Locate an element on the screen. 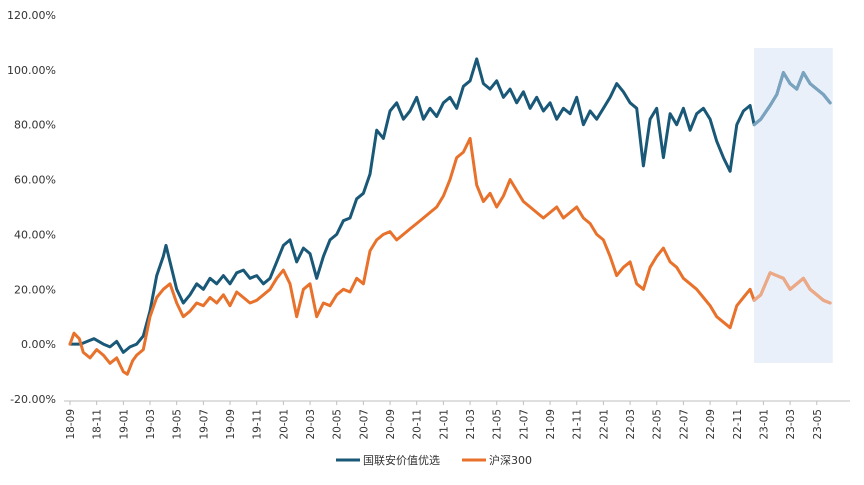 This screenshot has height=485, width=864. x-tick-label: 23-01 is located at coordinates (764, 424).